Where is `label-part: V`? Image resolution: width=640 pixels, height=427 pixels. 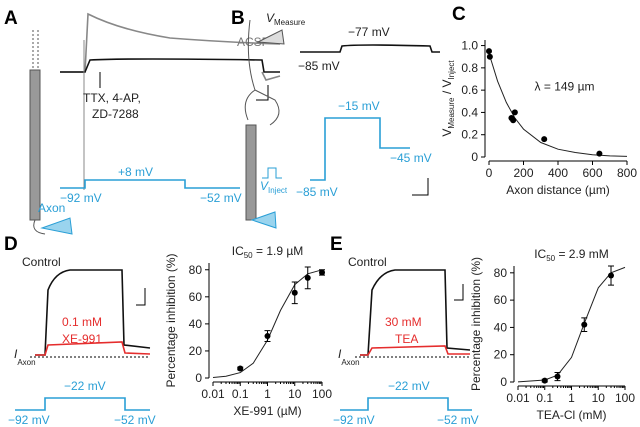 label-part: V is located at coordinates (447, 133).